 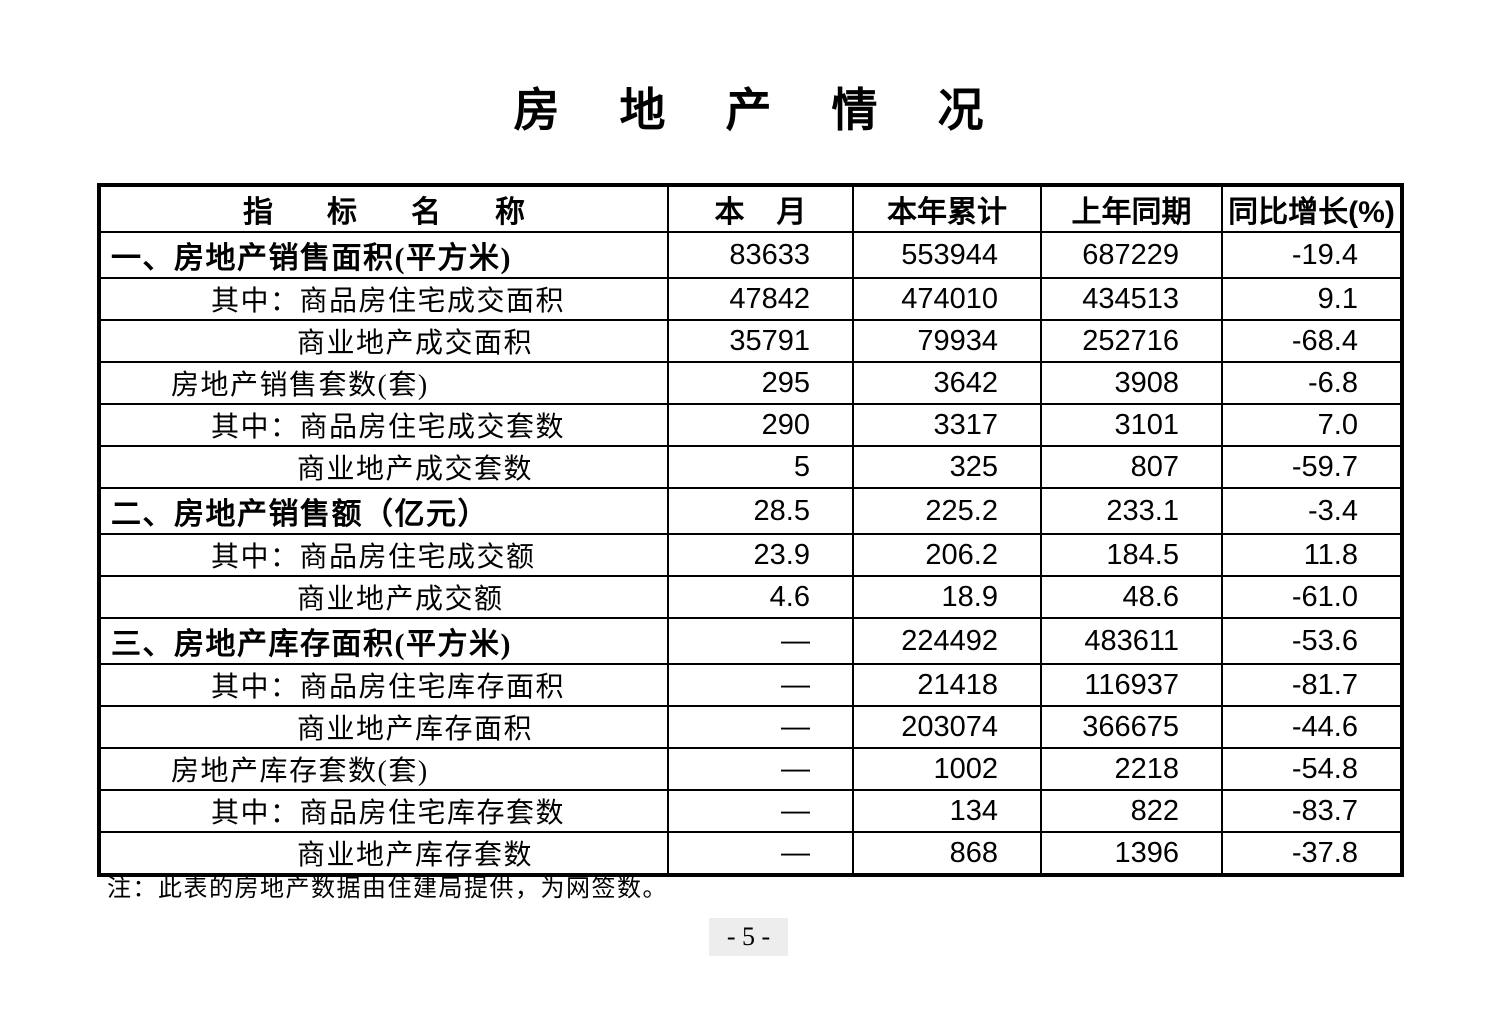 What do you see at coordinates (947, 597) in the screenshot?
I see `value-ytd: 18.9` at bounding box center [947, 597].